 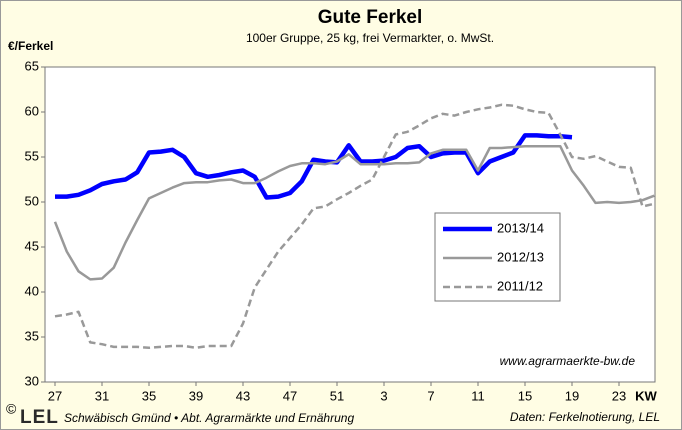 What do you see at coordinates (196, 395) in the screenshot?
I see `x-tick-label: 39` at bounding box center [196, 395].